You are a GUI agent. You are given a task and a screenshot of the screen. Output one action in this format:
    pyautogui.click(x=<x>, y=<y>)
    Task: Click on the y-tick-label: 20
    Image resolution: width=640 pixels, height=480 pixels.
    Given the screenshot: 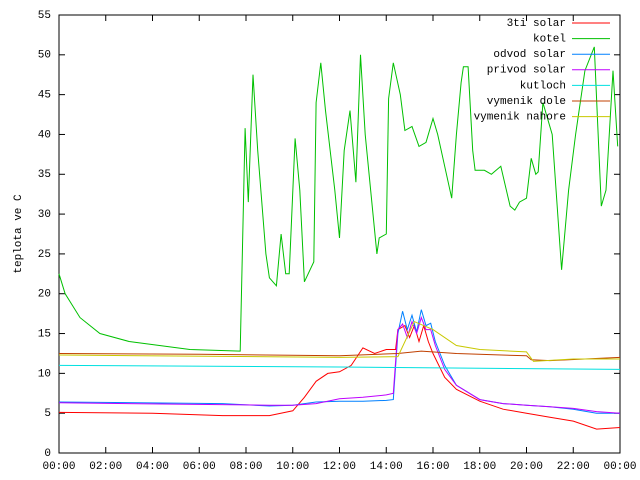 What is the action you would take?
    pyautogui.click(x=44, y=295)
    